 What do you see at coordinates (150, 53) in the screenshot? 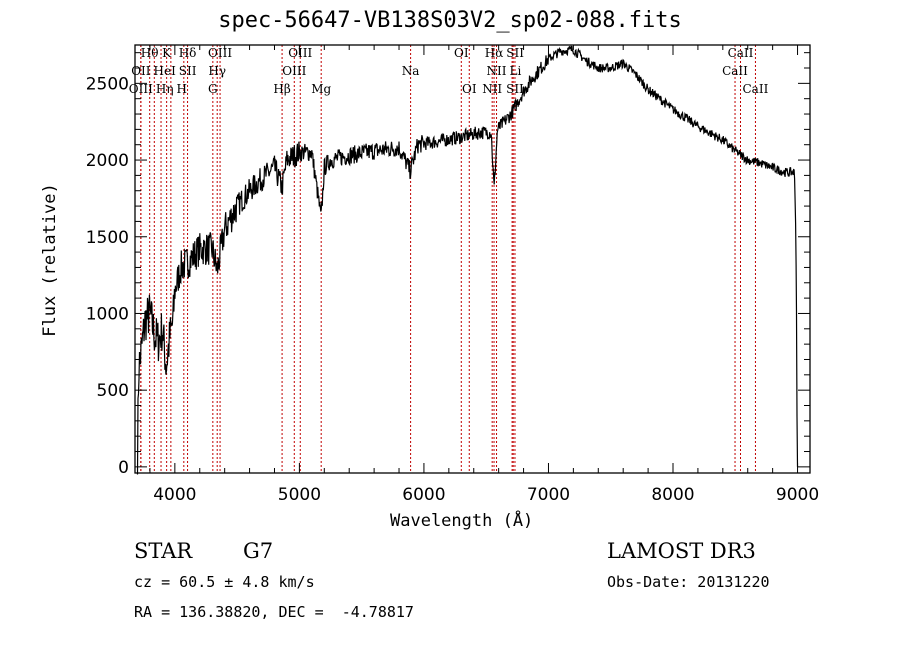
I see `spectral-line-label: Hθ` at bounding box center [150, 53].